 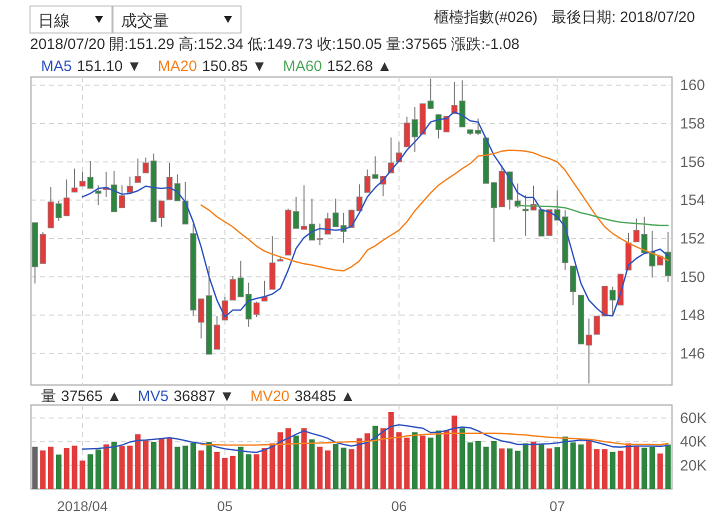 What do you see at coordinates (693, 465) in the screenshot?
I see `y-tick-label: 20K` at bounding box center [693, 465].